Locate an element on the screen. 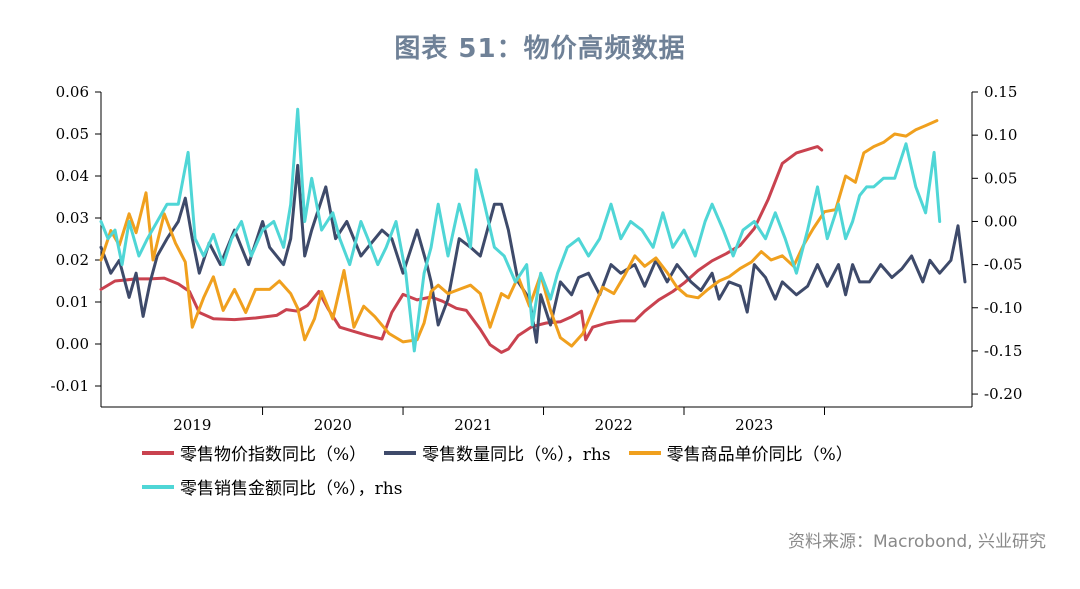 This screenshot has height=589, width=1080. left-tick-label: 0.02 is located at coordinates (72, 260).